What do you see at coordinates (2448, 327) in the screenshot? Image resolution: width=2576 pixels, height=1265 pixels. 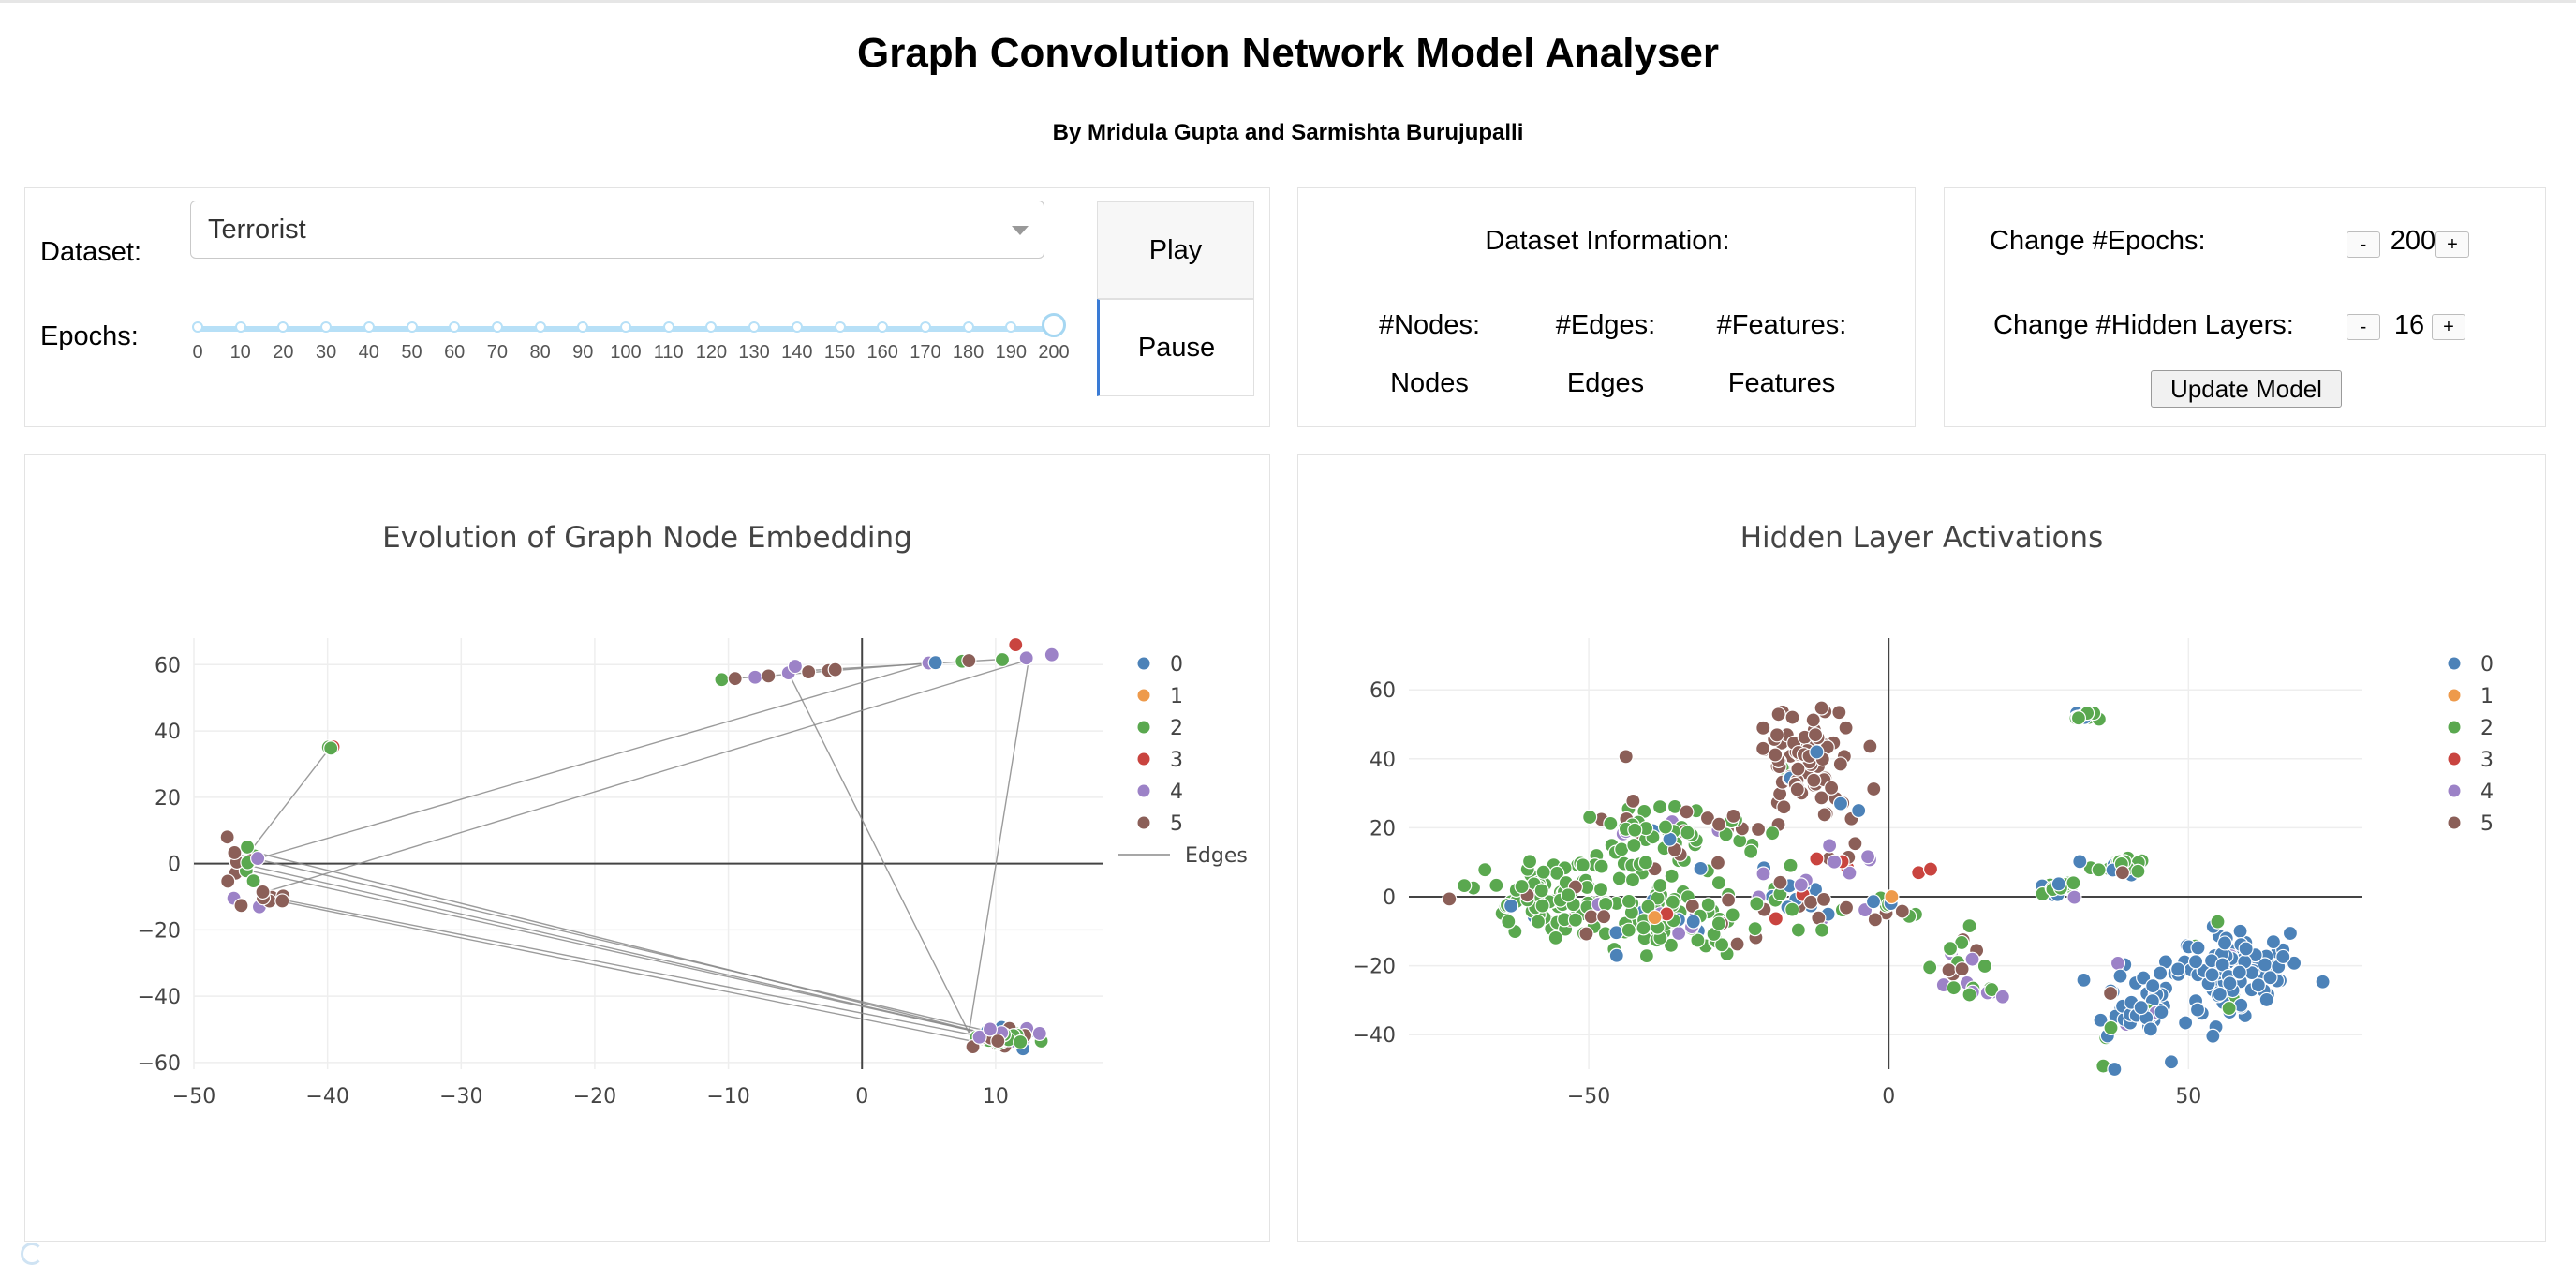 I see `hidden-increment-button: +` at bounding box center [2448, 327].